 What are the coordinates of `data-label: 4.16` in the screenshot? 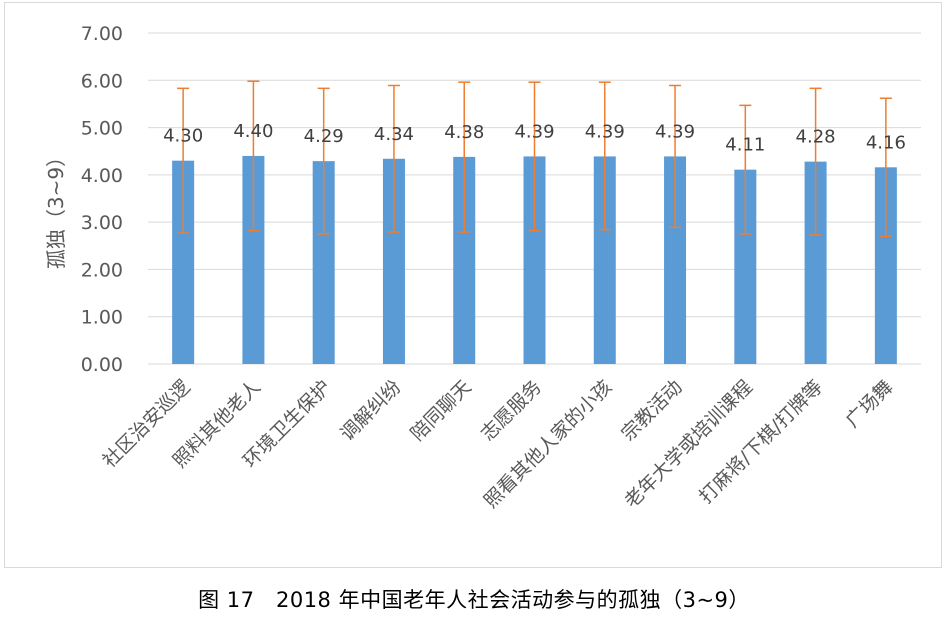 It's located at (886, 142).